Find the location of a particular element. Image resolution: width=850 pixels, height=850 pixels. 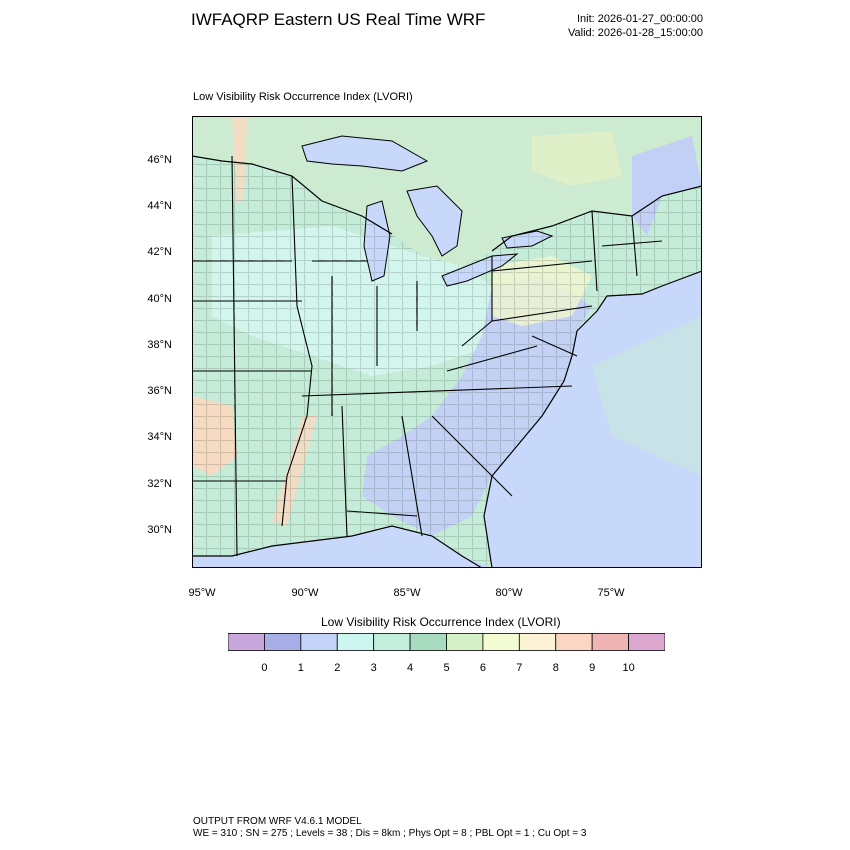

lat-label-42: 42°N is located at coordinates (159, 252).